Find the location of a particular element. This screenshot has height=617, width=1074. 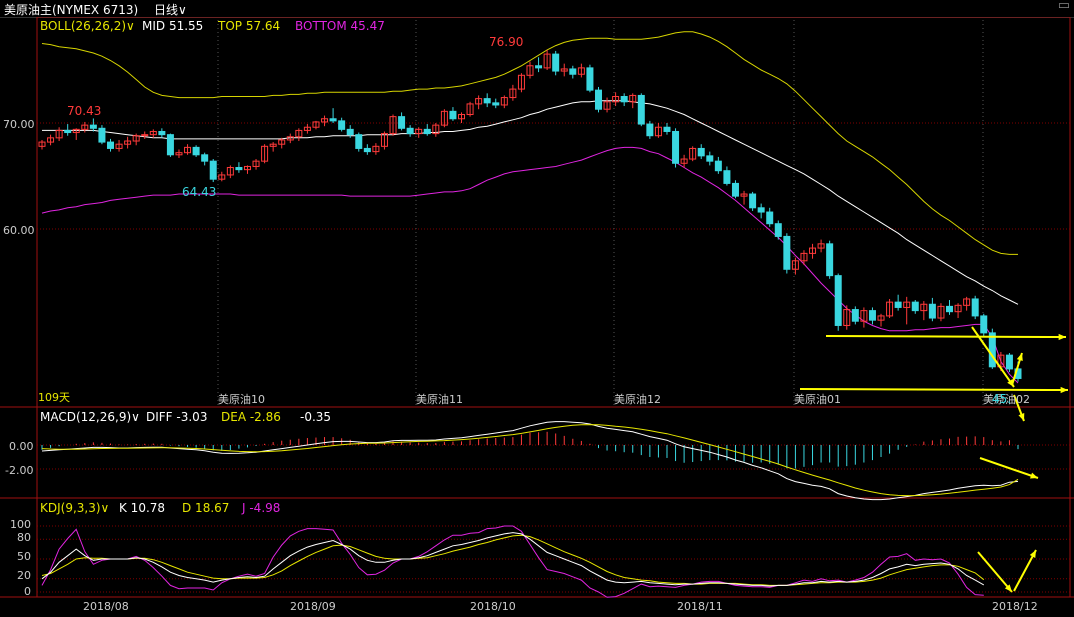

boll-legend-mid: MID 51.55 is located at coordinates (172, 26).